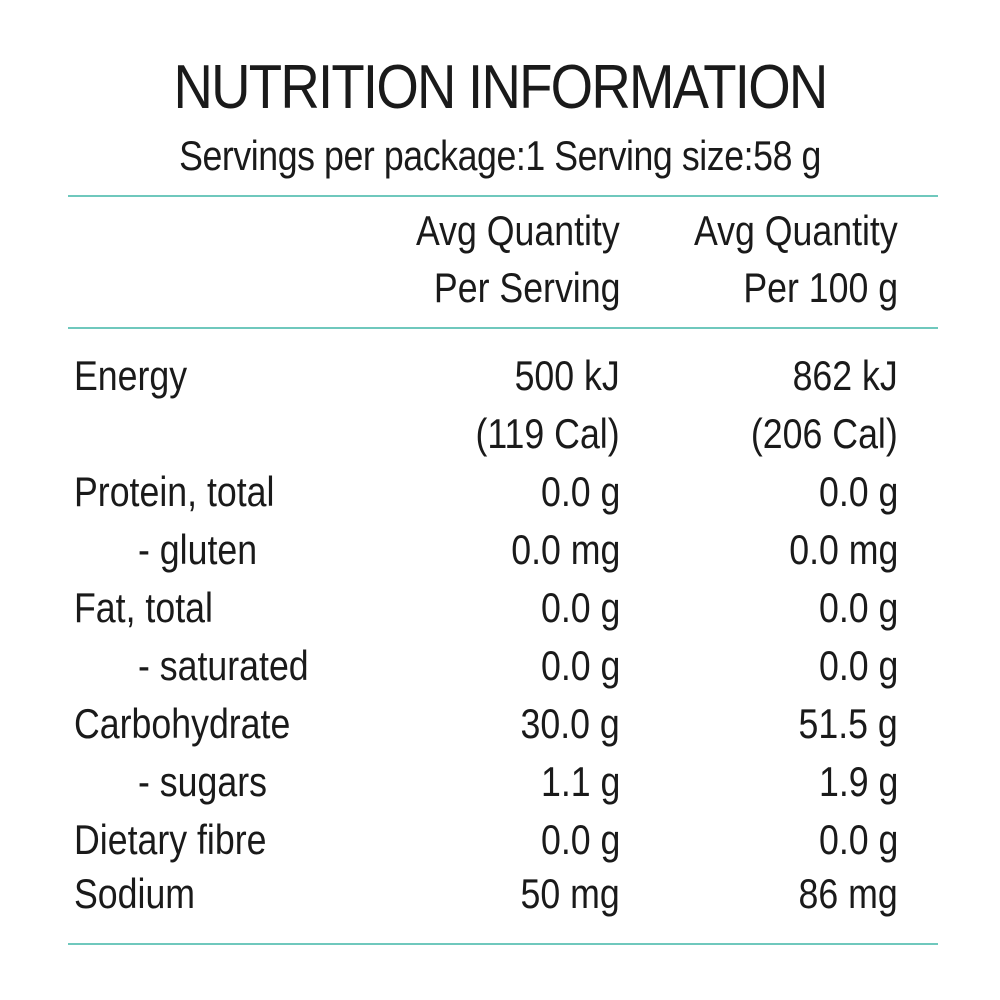  What do you see at coordinates (843, 549) in the screenshot?
I see `gluten-per-100g: 0.0 mg` at bounding box center [843, 549].